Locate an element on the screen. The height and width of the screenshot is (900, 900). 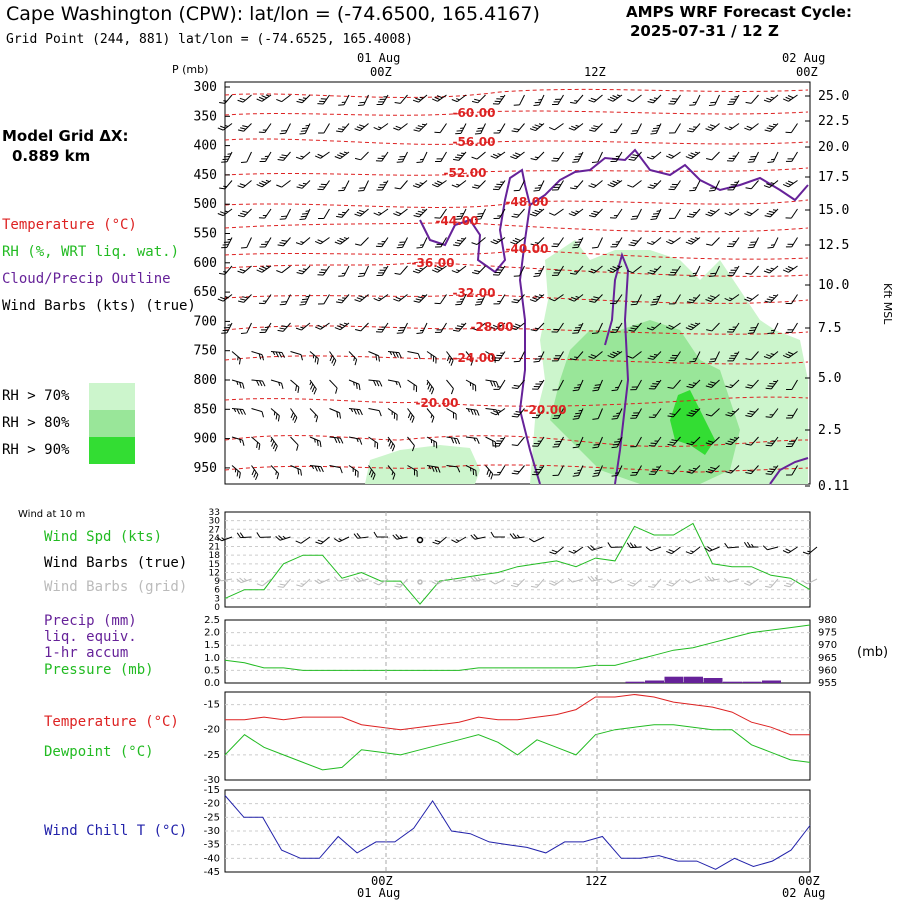
pressure-tick-label: 955 is located at coordinates (827, 683).